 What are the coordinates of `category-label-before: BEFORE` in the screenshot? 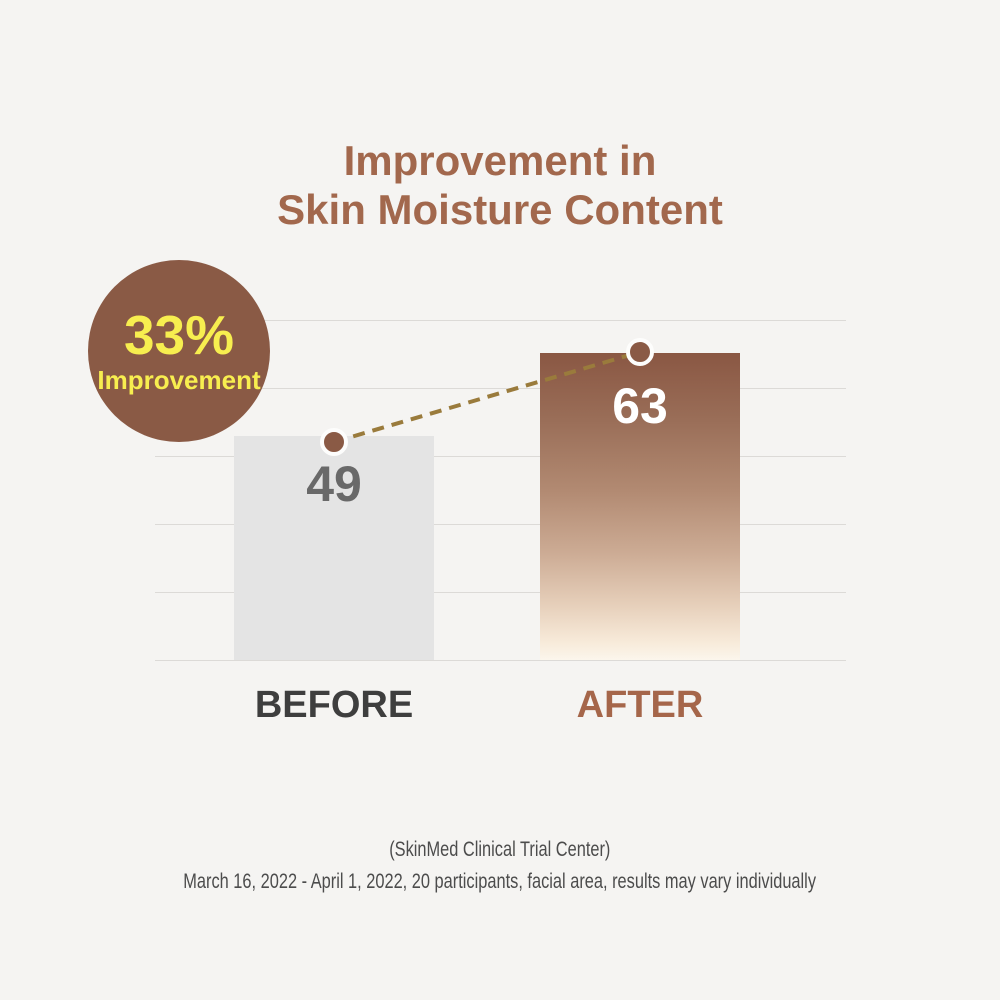 It's located at (334, 705).